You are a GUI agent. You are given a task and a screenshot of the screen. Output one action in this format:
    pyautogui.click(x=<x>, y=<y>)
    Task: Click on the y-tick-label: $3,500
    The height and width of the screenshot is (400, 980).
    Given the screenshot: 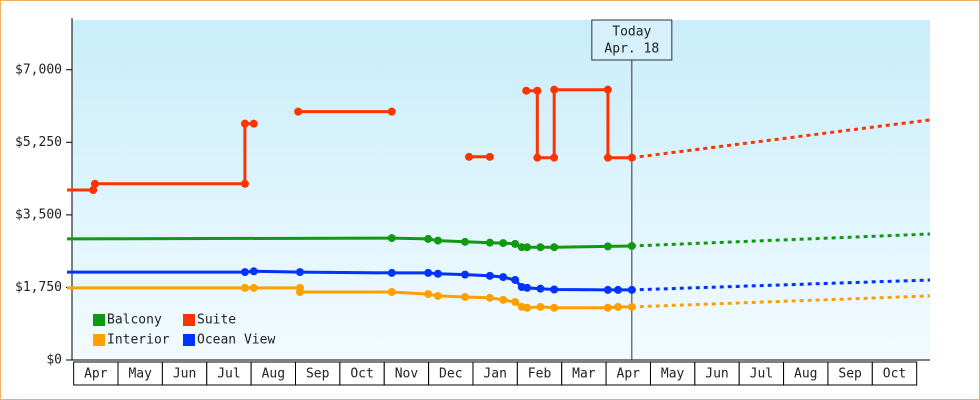 What is the action you would take?
    pyautogui.click(x=38, y=214)
    